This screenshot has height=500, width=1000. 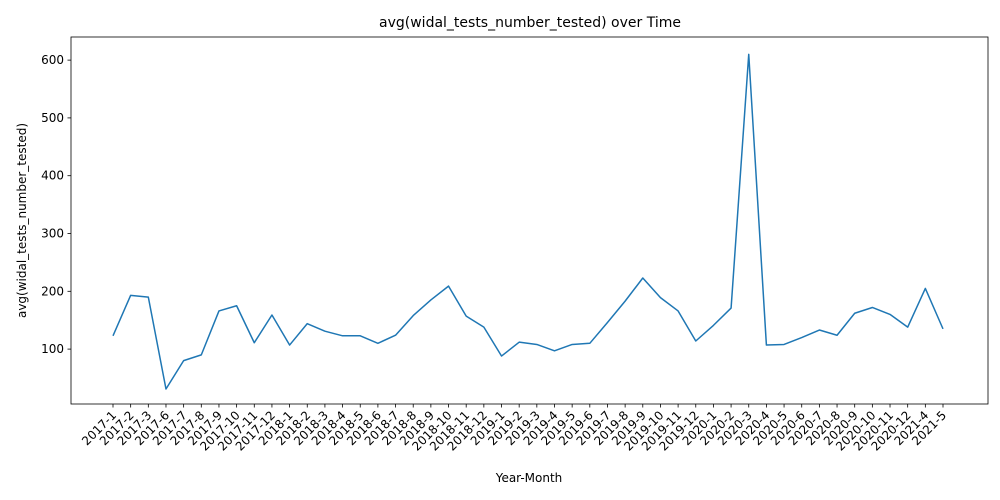 What do you see at coordinates (56, 204) in the screenshot?
I see `y-axis: 100 200 300 400 500 600` at bounding box center [56, 204].